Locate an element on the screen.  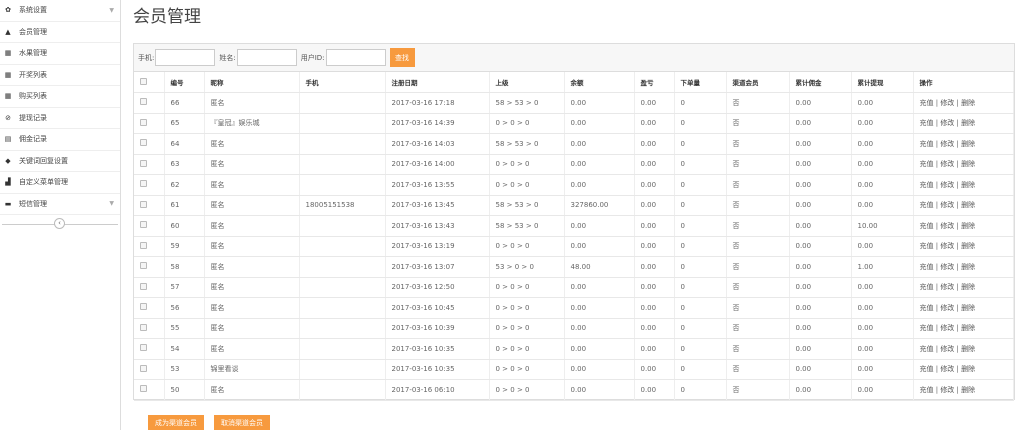
sidebar-item-4: ▦ 购买列表 is located at coordinates (60, 97).